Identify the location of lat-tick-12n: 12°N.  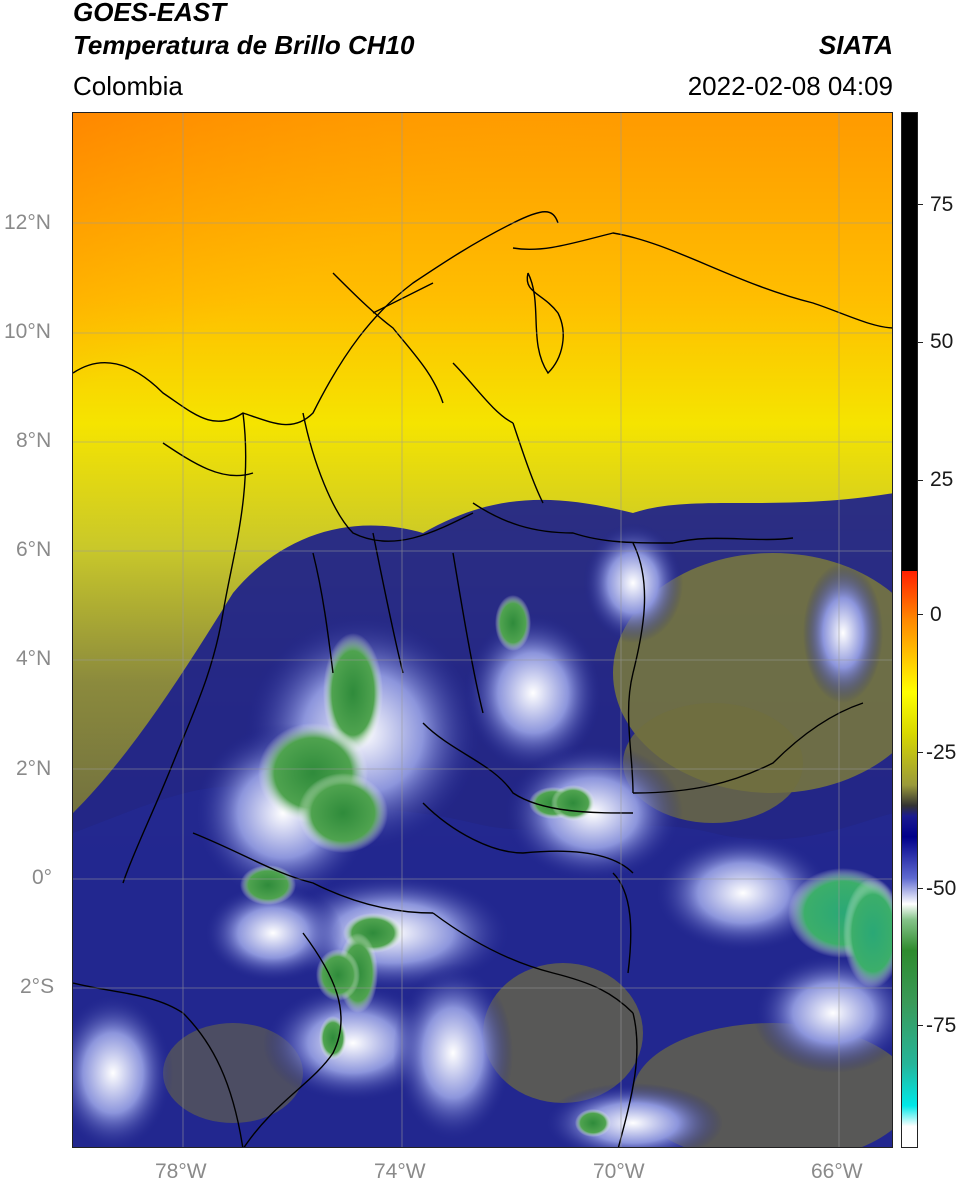
(27, 222).